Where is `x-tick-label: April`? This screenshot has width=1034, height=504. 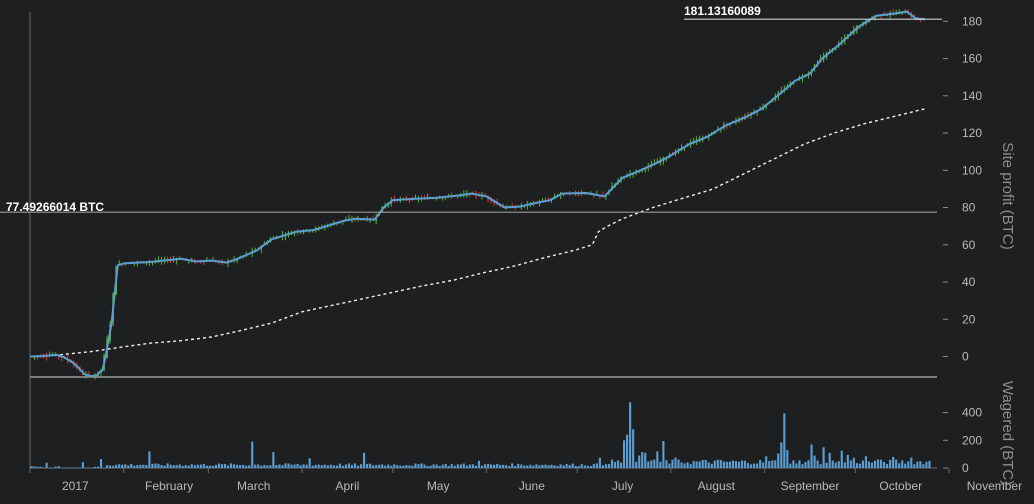 x-tick-label: April is located at coordinates (347, 486).